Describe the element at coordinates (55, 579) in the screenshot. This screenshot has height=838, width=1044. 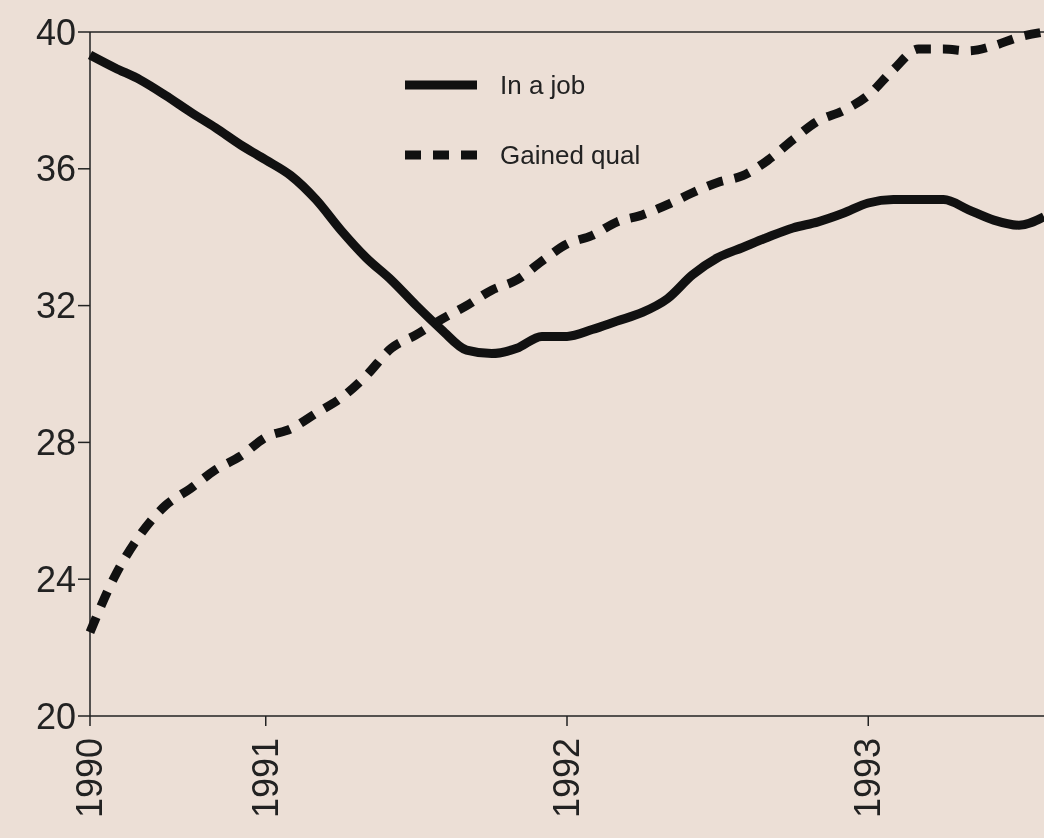
I see `y-tick-label: 24` at that location.